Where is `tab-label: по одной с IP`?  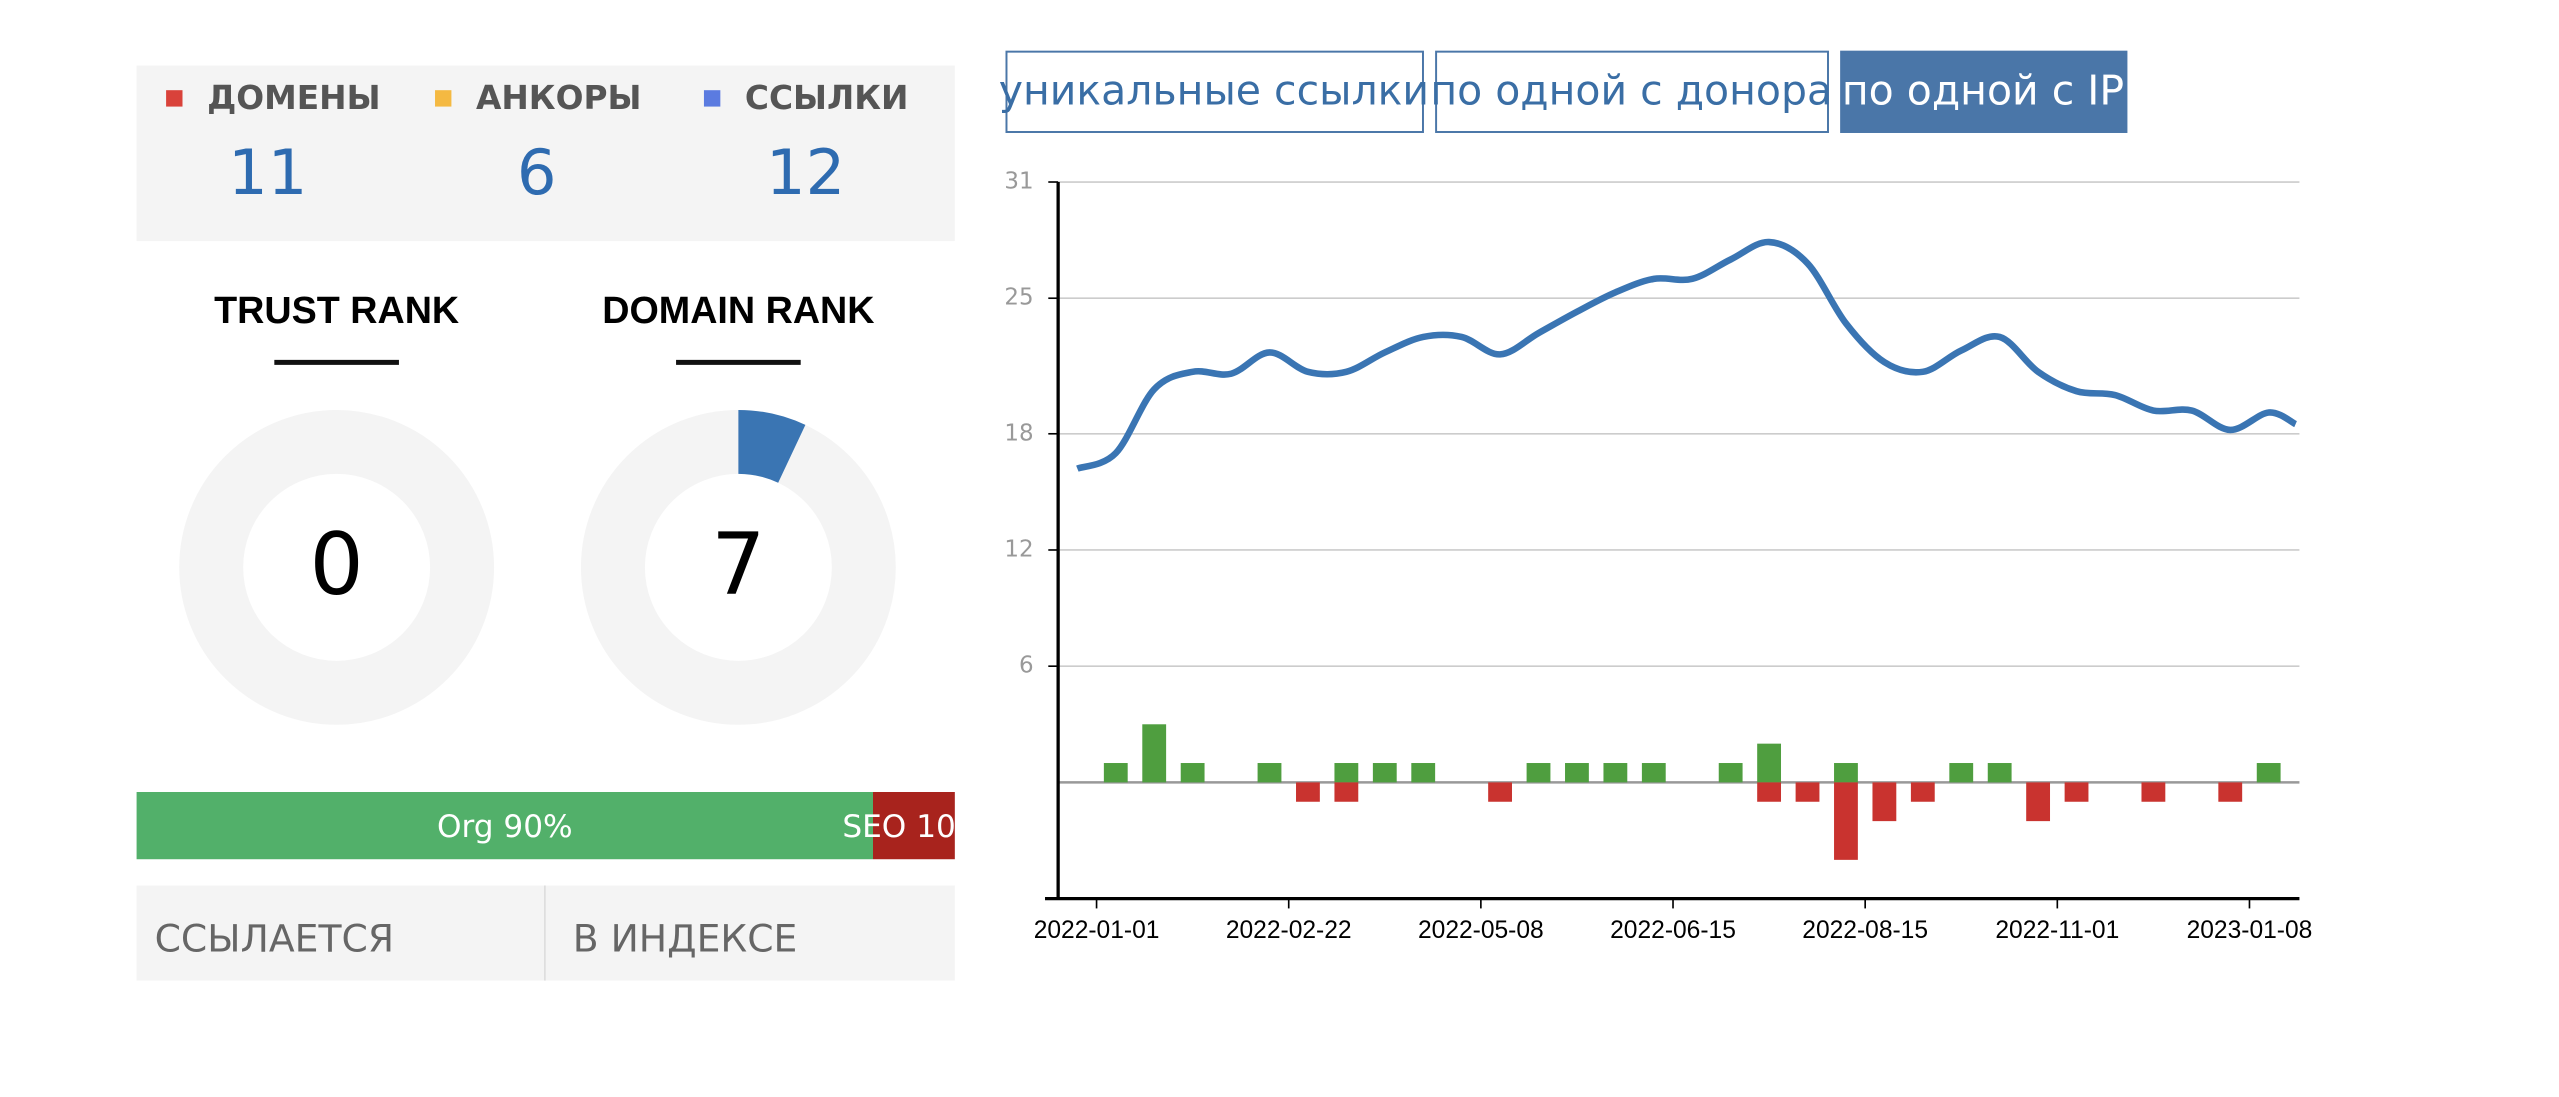 tab-label: по одной с IP is located at coordinates (1983, 90).